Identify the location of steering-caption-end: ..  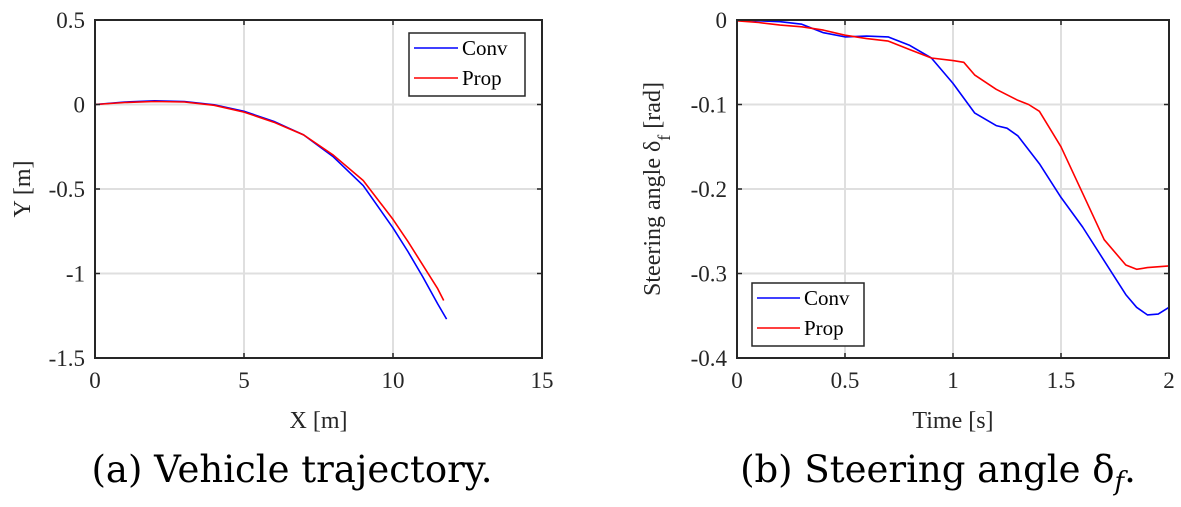
(1130, 469).